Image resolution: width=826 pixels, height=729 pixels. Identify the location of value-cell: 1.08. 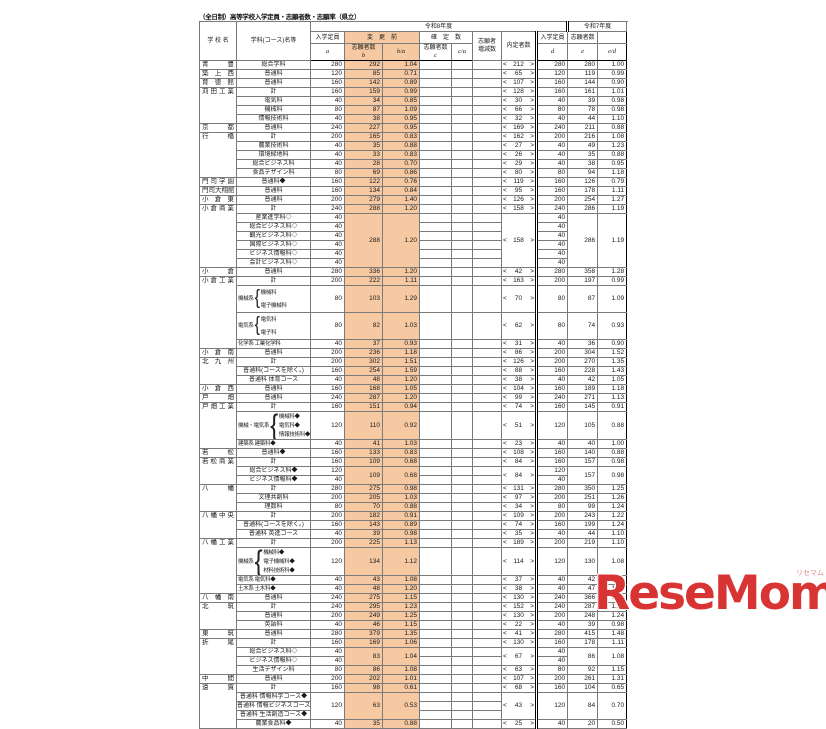
(401, 670).